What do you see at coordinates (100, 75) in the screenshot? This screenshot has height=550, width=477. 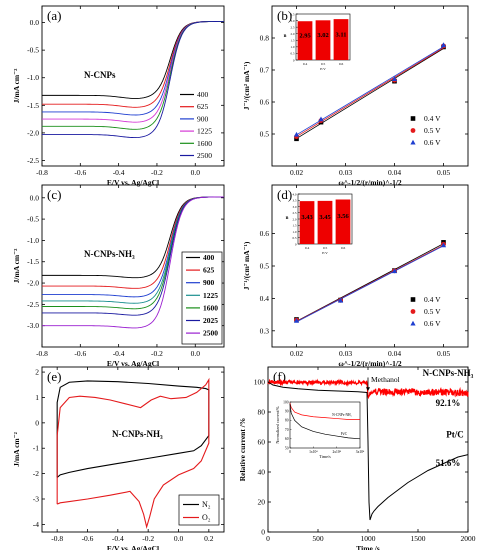 I see `annotation: N-CNPs` at bounding box center [100, 75].